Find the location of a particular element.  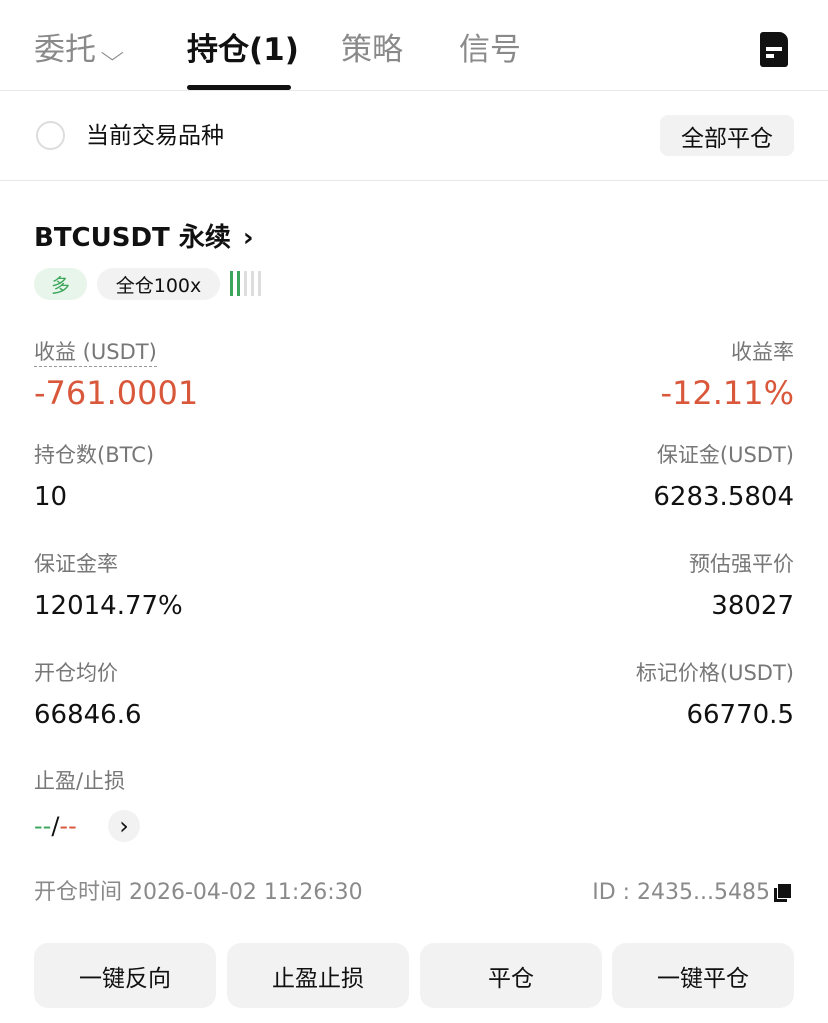

tpsl-value: --/-- is located at coordinates (55, 826).